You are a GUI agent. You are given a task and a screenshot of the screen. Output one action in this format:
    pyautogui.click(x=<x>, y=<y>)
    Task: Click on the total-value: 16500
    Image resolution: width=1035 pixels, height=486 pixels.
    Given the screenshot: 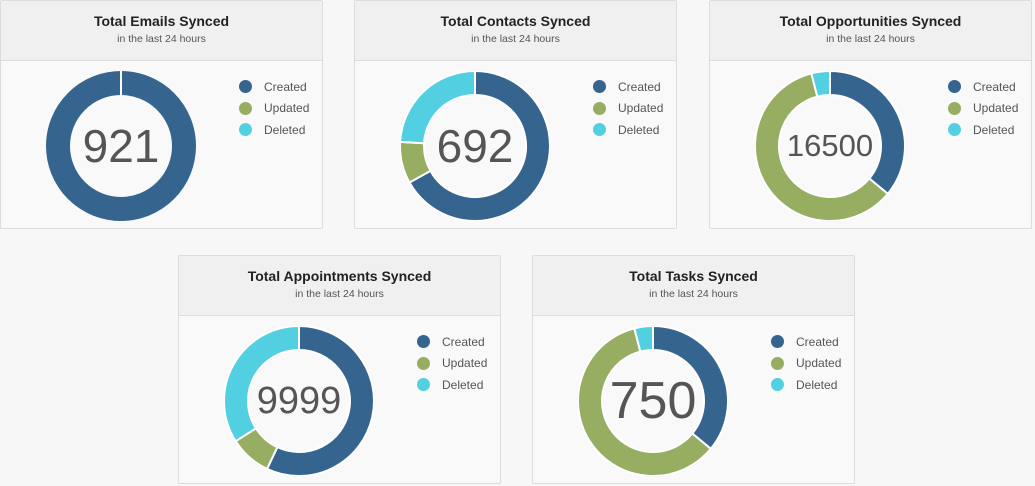 What is the action you would take?
    pyautogui.click(x=830, y=145)
    